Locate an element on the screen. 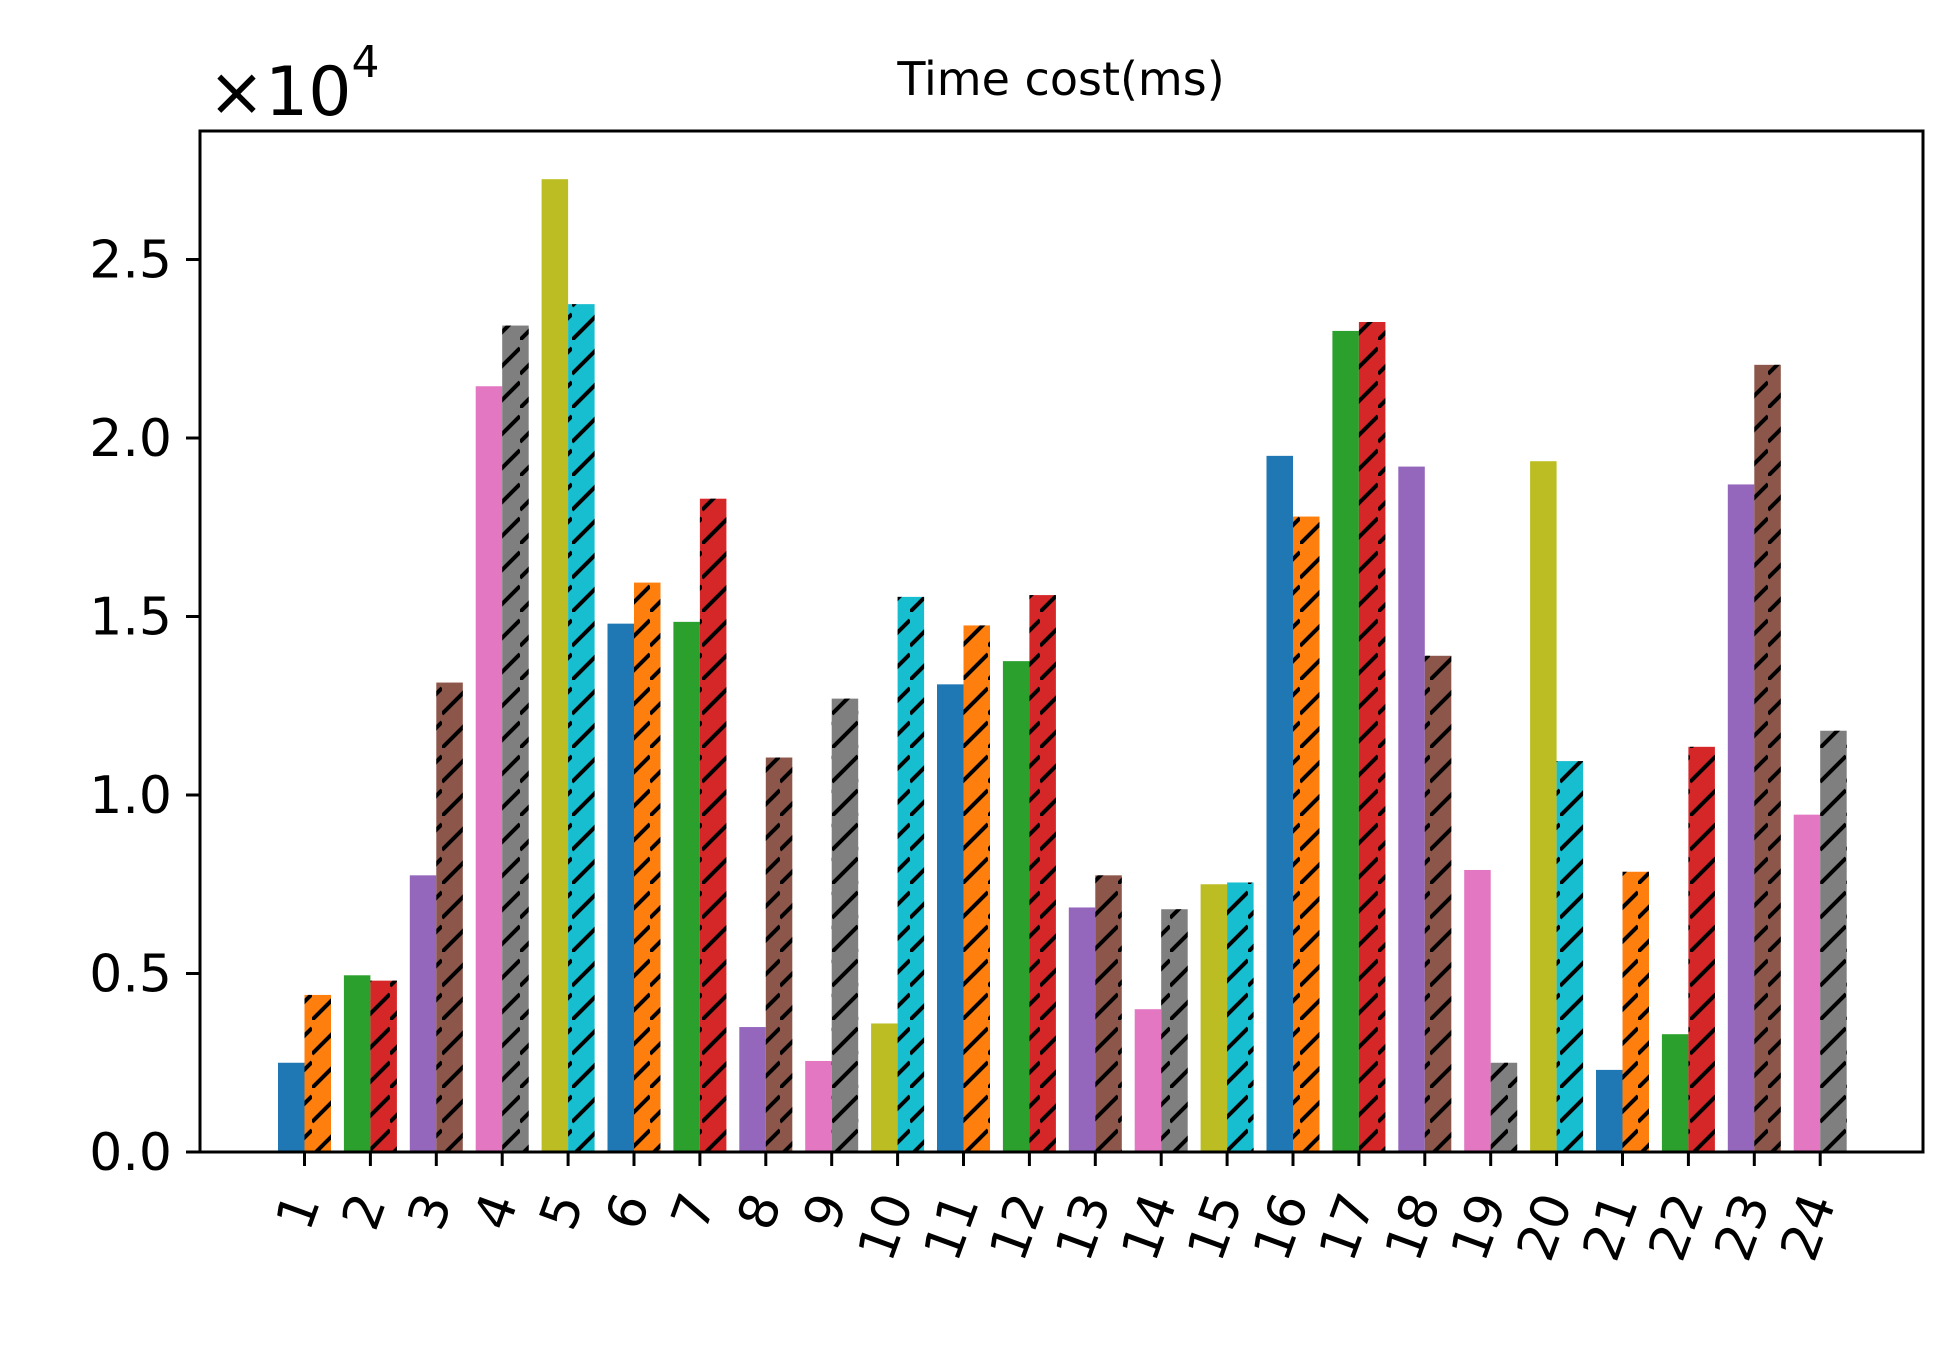 The image size is (1954, 1346). y-ticks-group: 0.0 0.5 1.0 1.5 2.0 2.5 is located at coordinates (144, 707).